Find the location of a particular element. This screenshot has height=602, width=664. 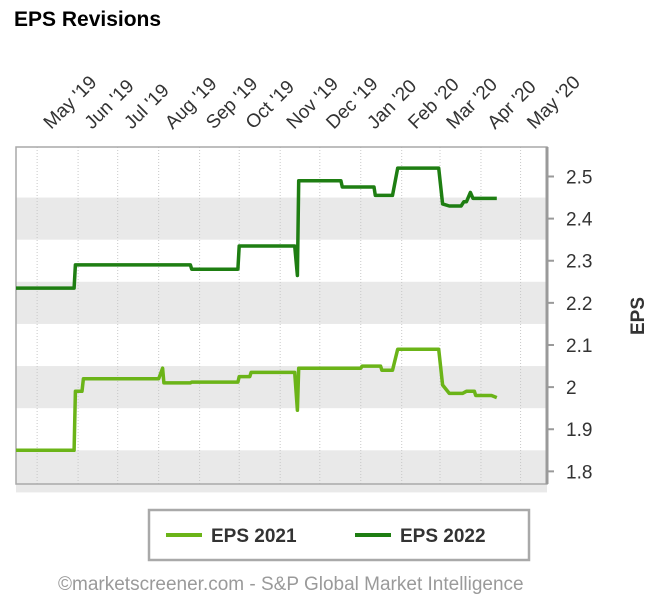

legend-label: EPS 2021 is located at coordinates (254, 536).